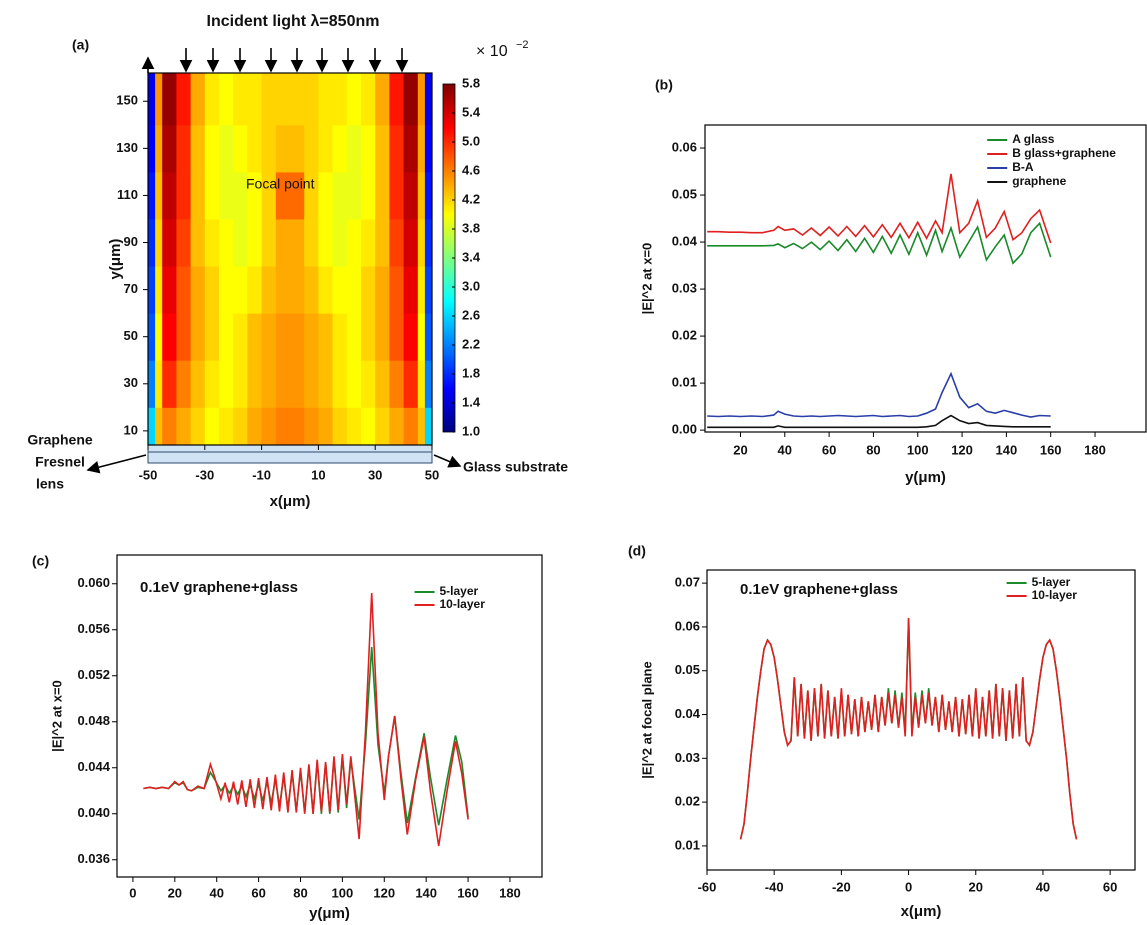 The width and height of the screenshot is (1147, 925). What do you see at coordinates (687, 582) in the screenshot?
I see `y-tick-label: 0.07` at bounding box center [687, 582].